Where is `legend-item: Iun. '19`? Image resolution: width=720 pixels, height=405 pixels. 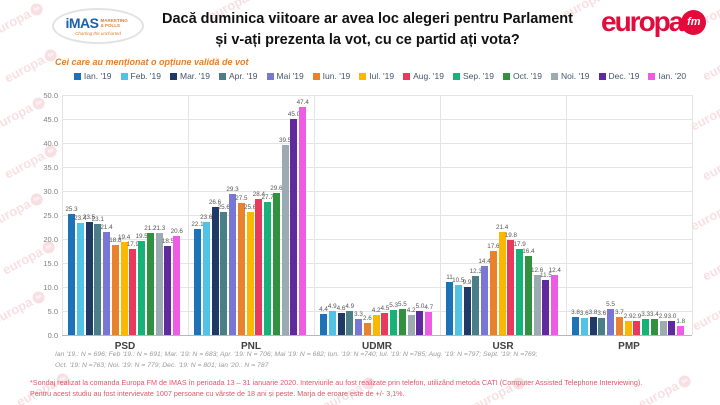 legend-item: Iun. '19 is located at coordinates (331, 76).